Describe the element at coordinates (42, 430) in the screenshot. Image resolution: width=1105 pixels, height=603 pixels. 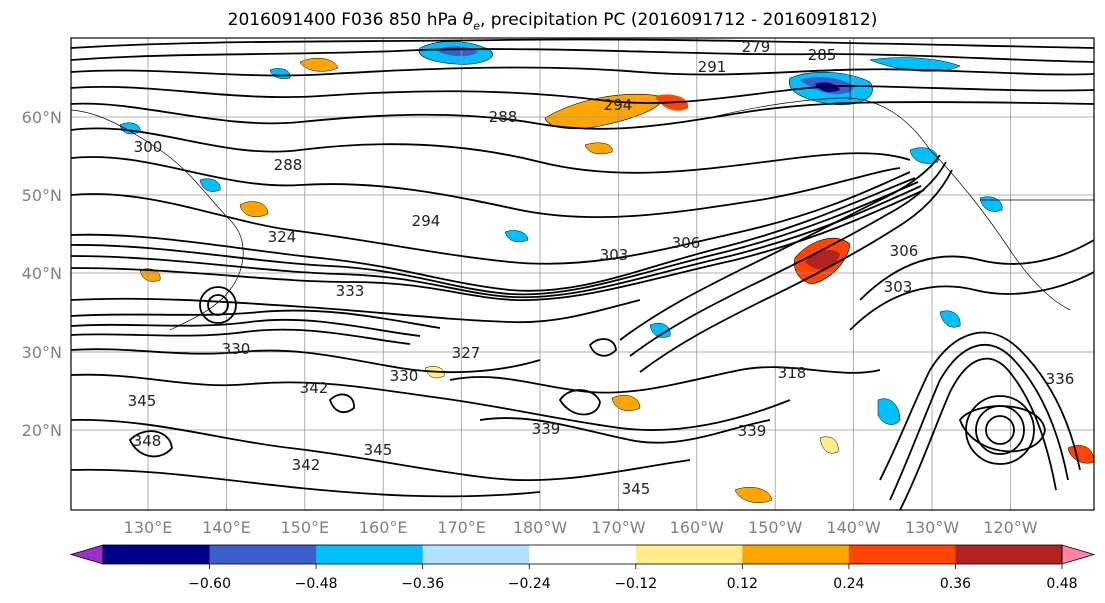
I see `lat-label: 20°N` at that location.